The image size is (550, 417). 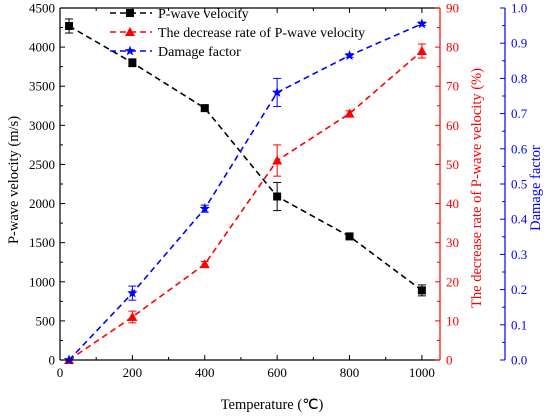 What do you see at coordinates (133, 372) in the screenshot?
I see `x-tick-label: 200` at bounding box center [133, 372].